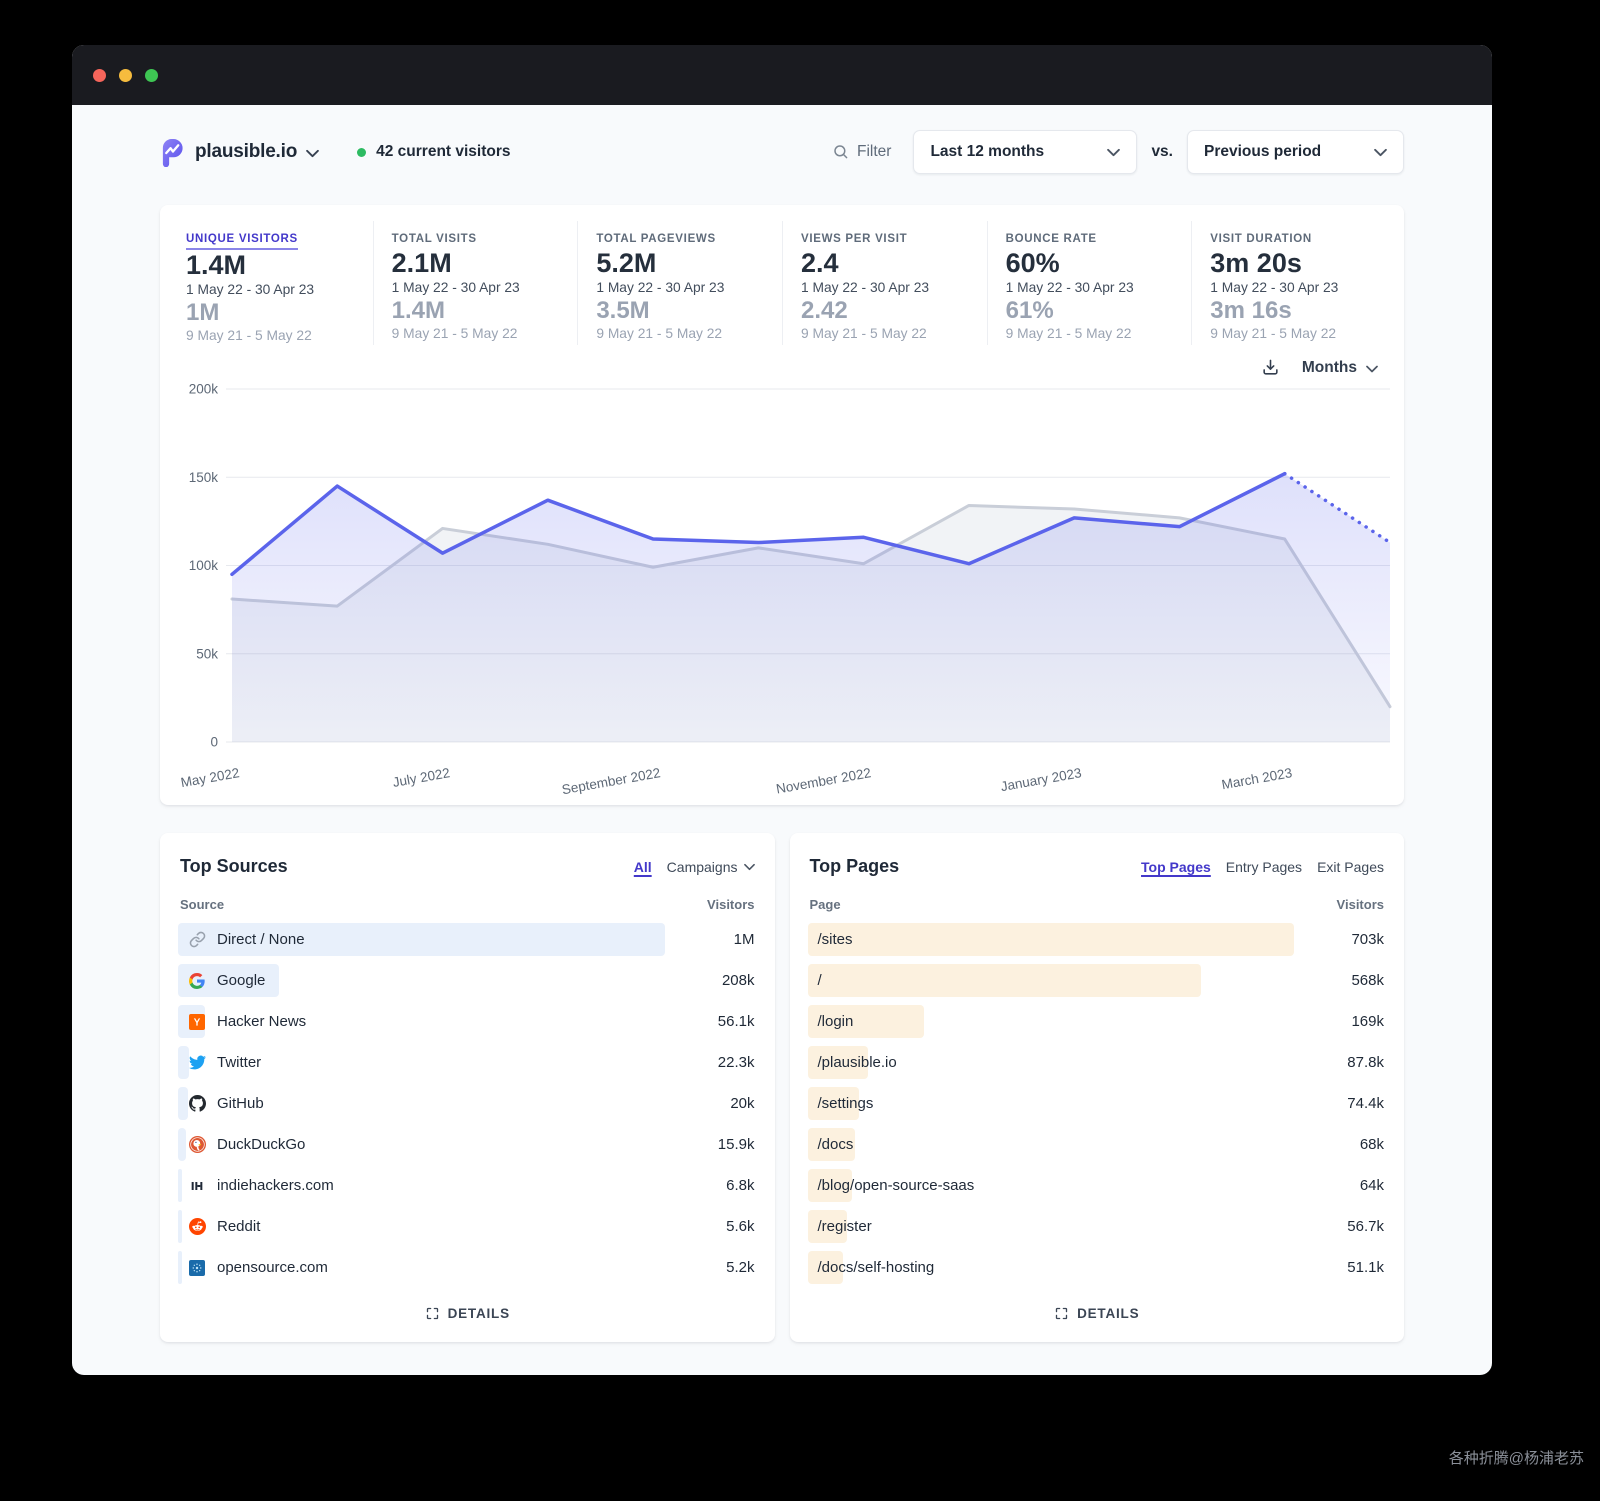 This screenshot has height=1501, width=1600. Describe the element at coordinates (1256, 778) in the screenshot. I see `svg-text: March 2023` at that location.